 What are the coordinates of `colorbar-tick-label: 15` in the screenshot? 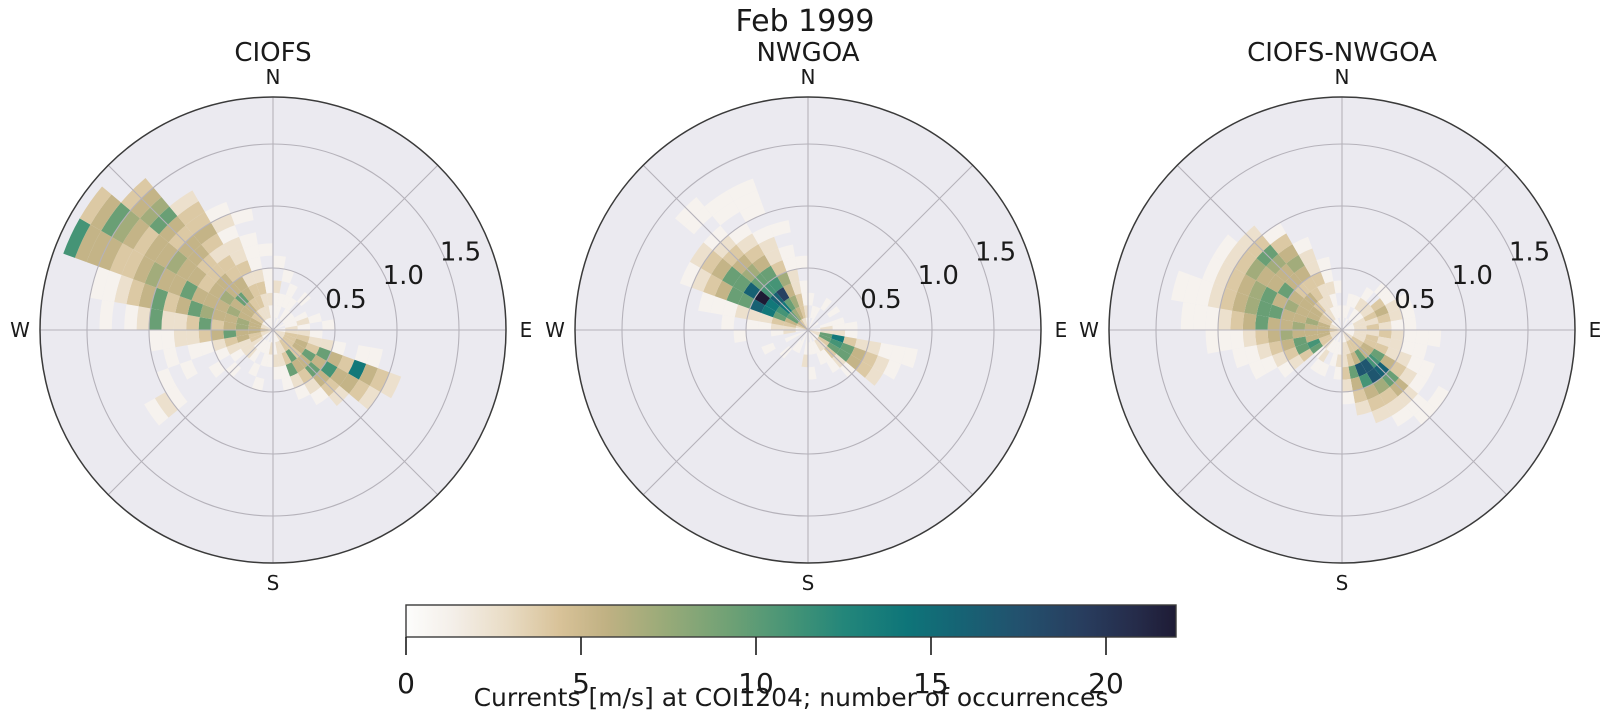 It's located at (931, 683).